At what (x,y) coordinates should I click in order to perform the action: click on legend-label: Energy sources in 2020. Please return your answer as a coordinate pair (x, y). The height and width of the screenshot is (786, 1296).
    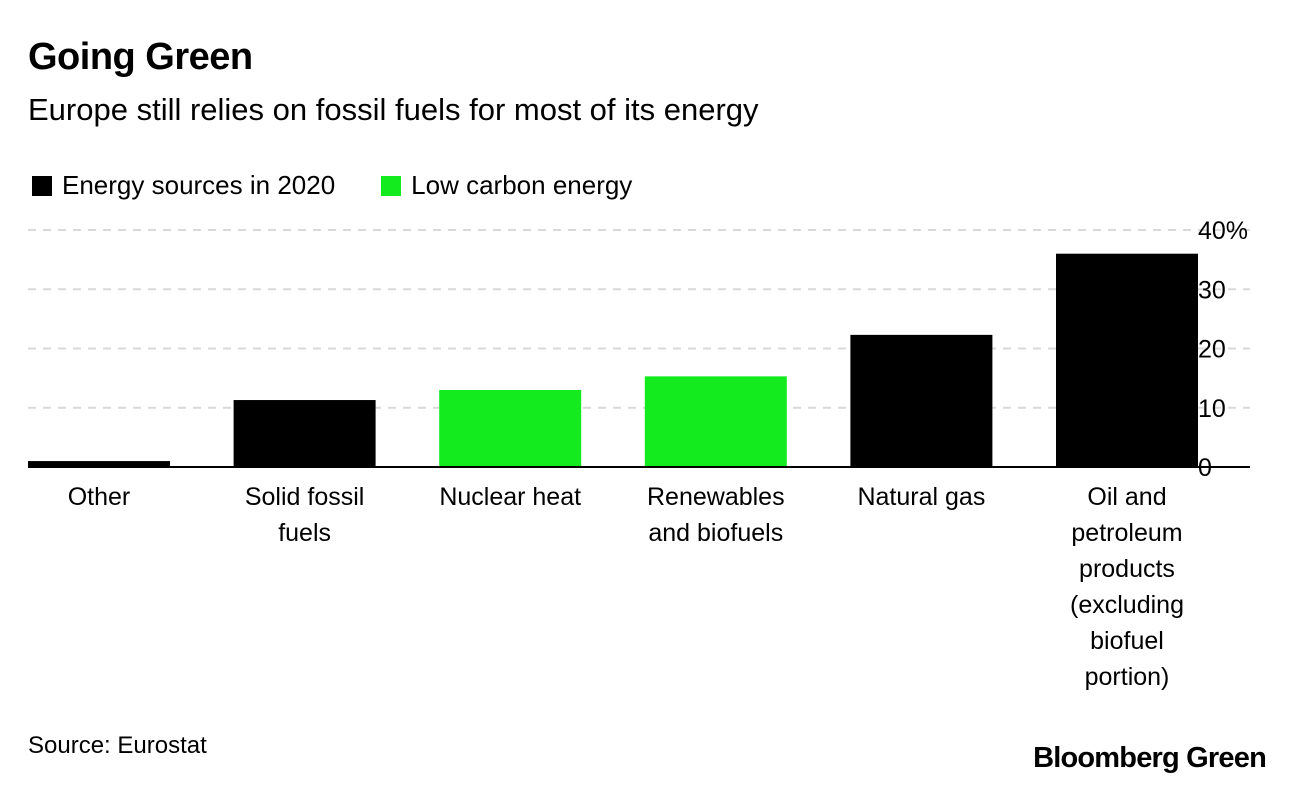
    Looking at the image, I should click on (199, 185).